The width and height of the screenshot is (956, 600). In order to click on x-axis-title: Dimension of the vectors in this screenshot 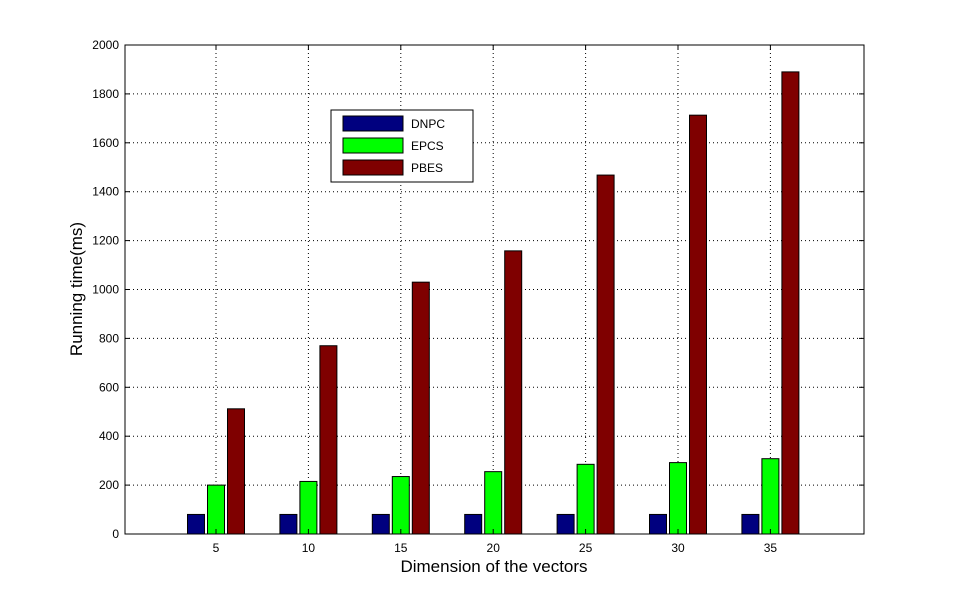, I will do `click(493, 566)`.